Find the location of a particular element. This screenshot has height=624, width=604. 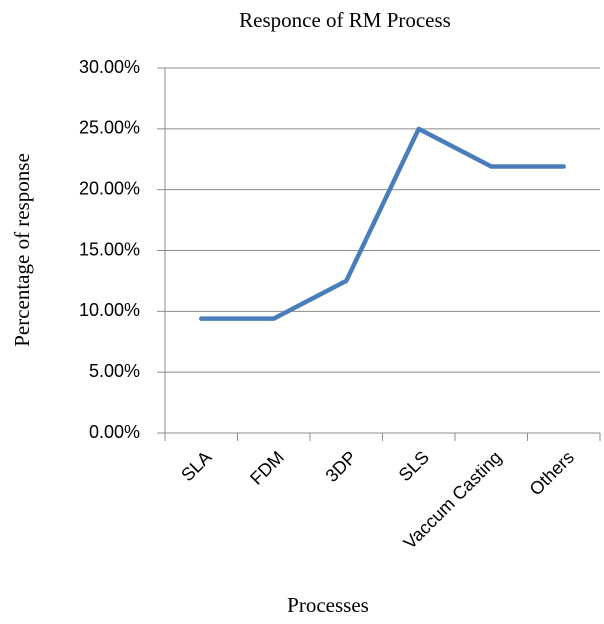

x-tick-label: Others is located at coordinates (552, 473).